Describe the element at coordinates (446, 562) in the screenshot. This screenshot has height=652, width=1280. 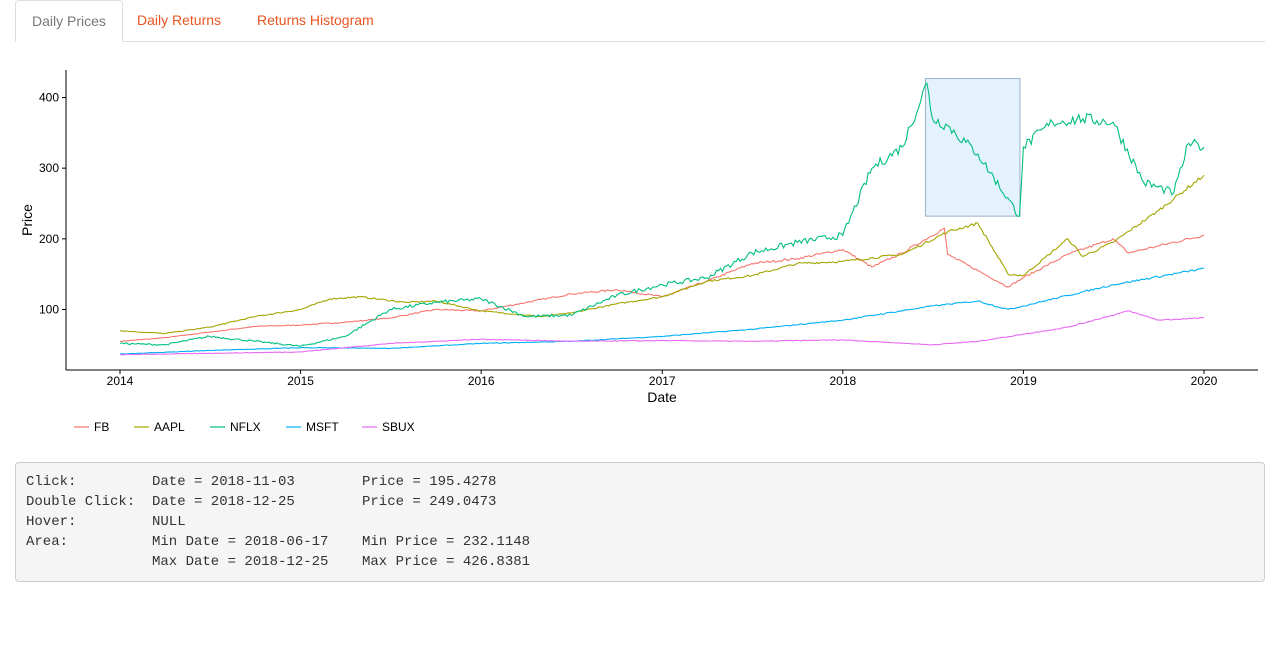
I see `output-price: Max Price = 426.8381` at that location.